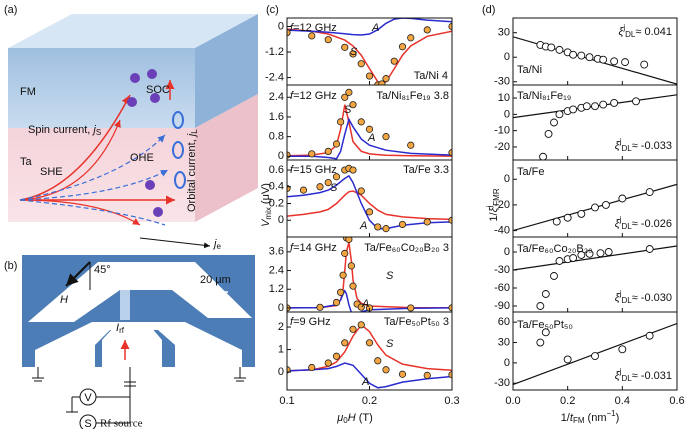  Describe the element at coordinates (125, 305) in the screenshot. I see `sample-strip` at that location.